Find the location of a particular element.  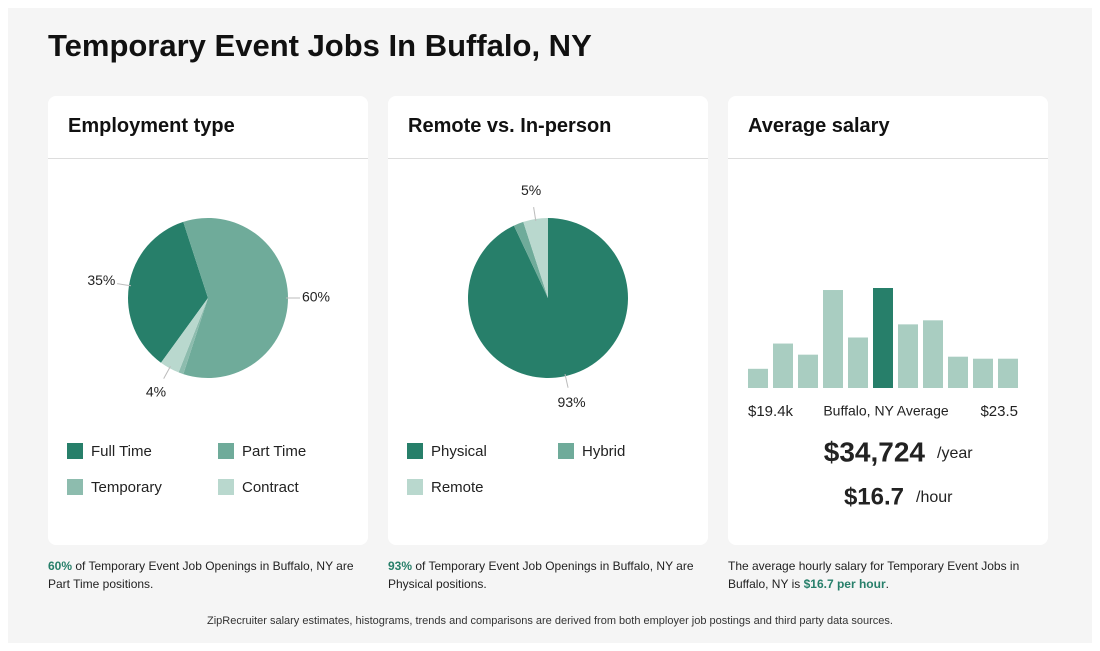

note-highlight: 93% is located at coordinates (400, 566).